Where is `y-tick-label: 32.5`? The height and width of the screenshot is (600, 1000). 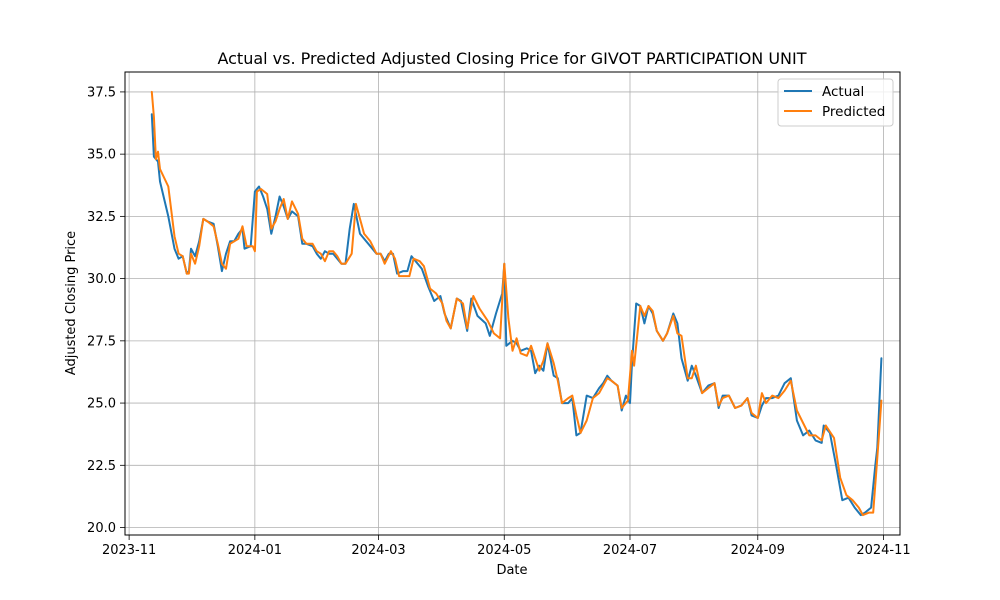 y-tick-label: 32.5 is located at coordinates (101, 217).